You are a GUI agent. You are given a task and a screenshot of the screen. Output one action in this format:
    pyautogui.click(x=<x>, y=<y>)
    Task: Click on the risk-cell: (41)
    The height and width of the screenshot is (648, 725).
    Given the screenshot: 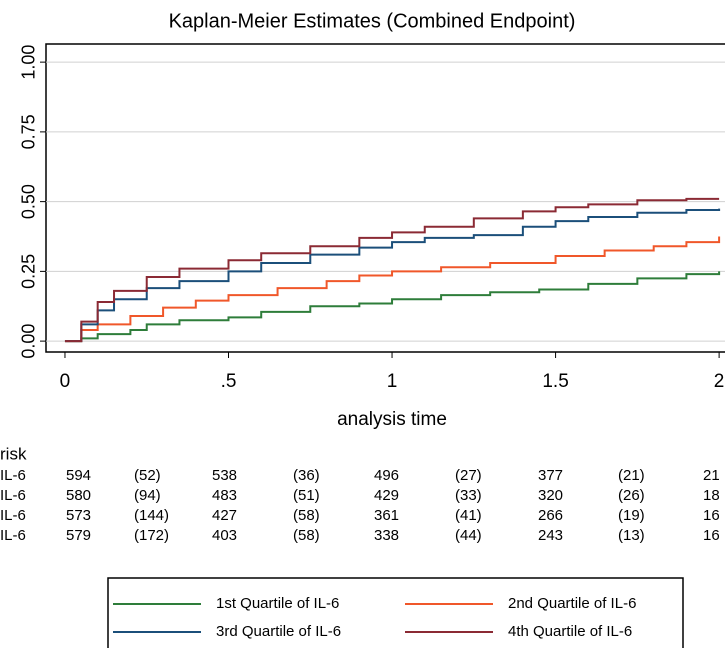 What is the action you would take?
    pyautogui.click(x=468, y=515)
    